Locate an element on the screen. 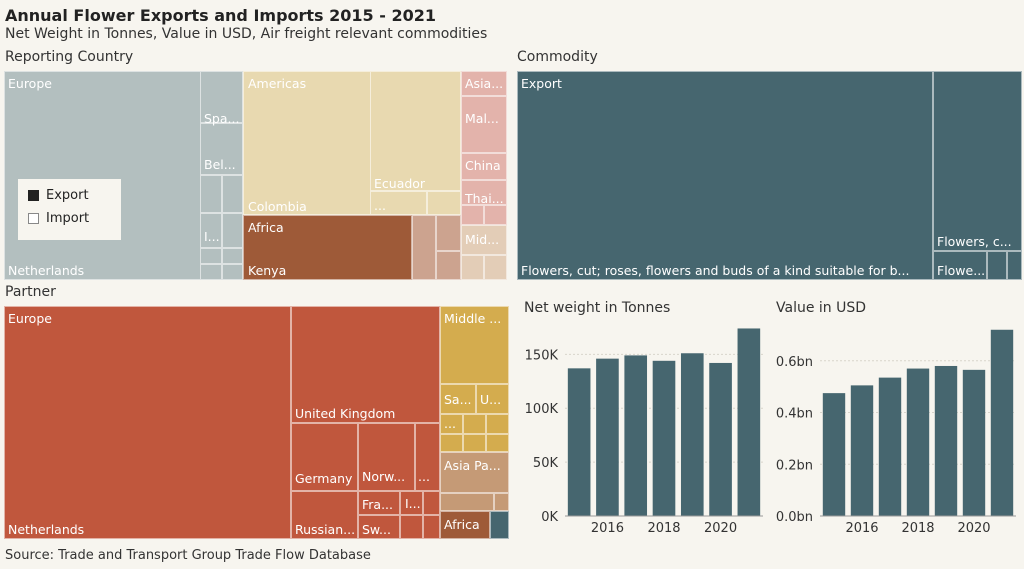  tm-partner-middle-east is located at coordinates (474, 345).